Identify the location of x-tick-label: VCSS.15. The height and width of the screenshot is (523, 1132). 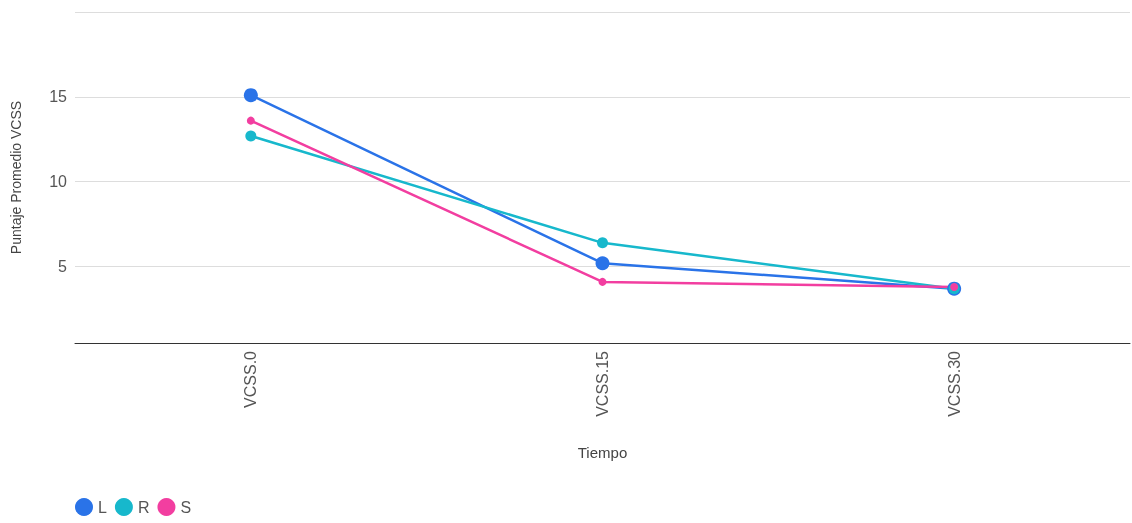
(602, 383).